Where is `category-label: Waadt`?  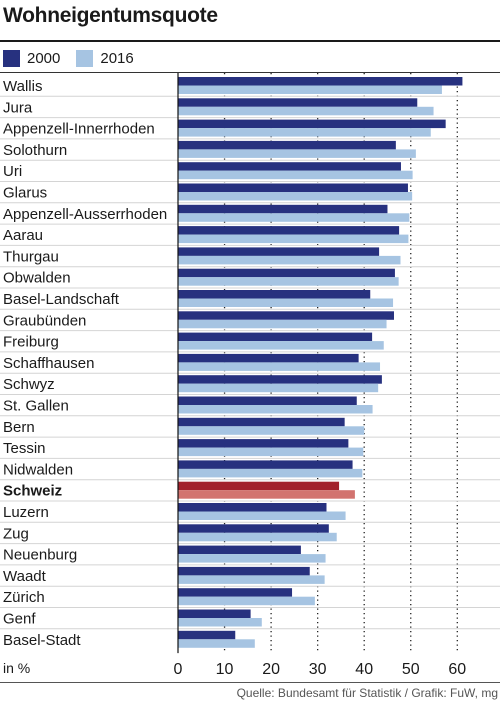
category-label: Waadt is located at coordinates (25, 576).